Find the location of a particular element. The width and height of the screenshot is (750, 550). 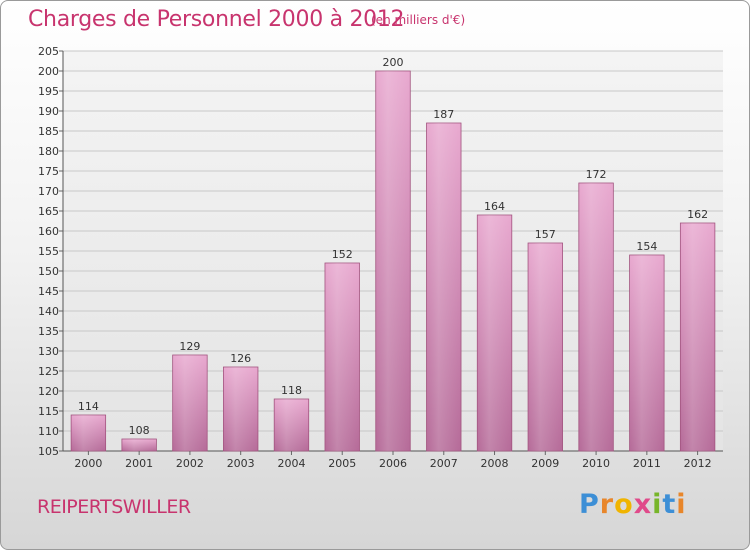

y-tick-label: 130 is located at coordinates (48, 351).